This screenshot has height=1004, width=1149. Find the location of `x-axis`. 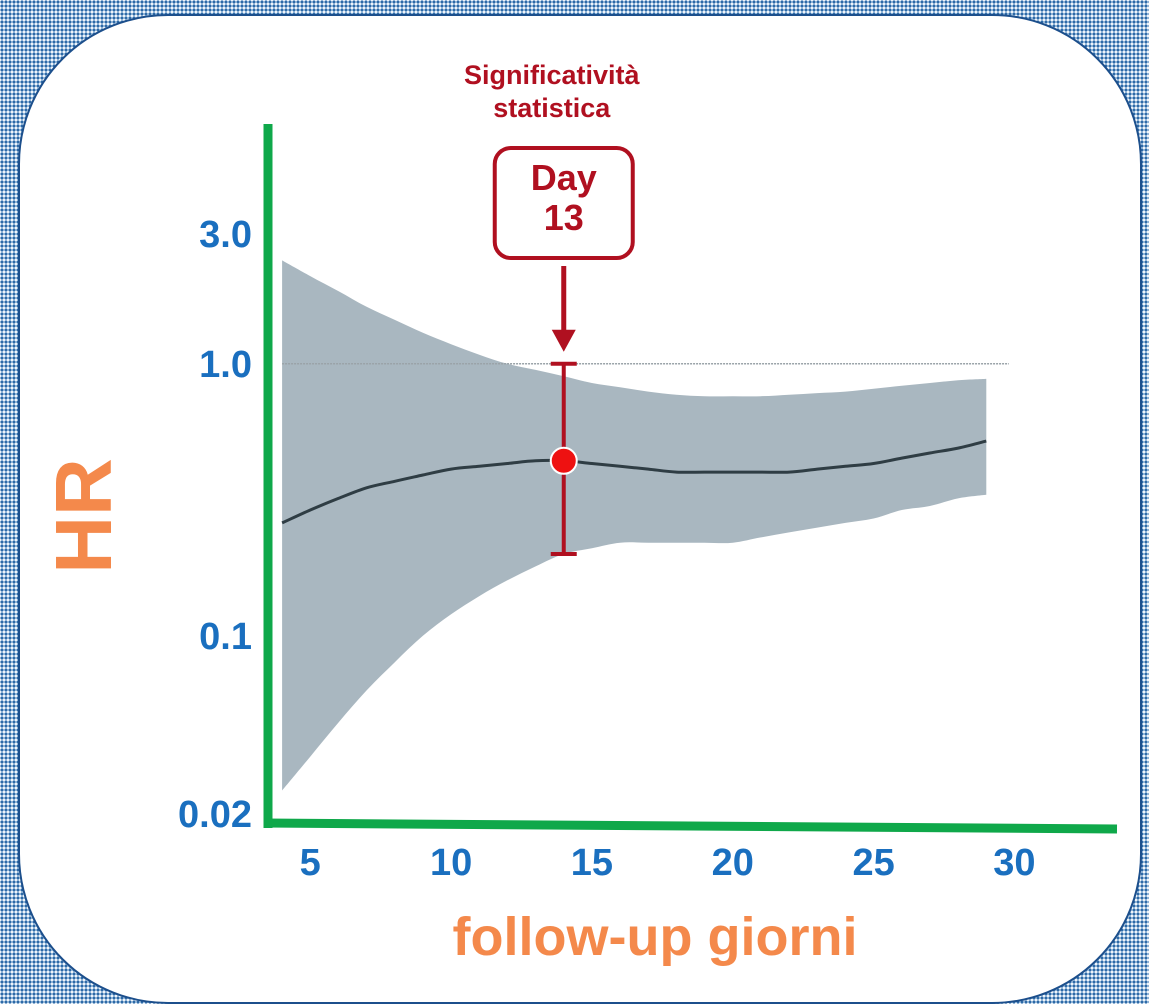

x-axis is located at coordinates (690, 826).